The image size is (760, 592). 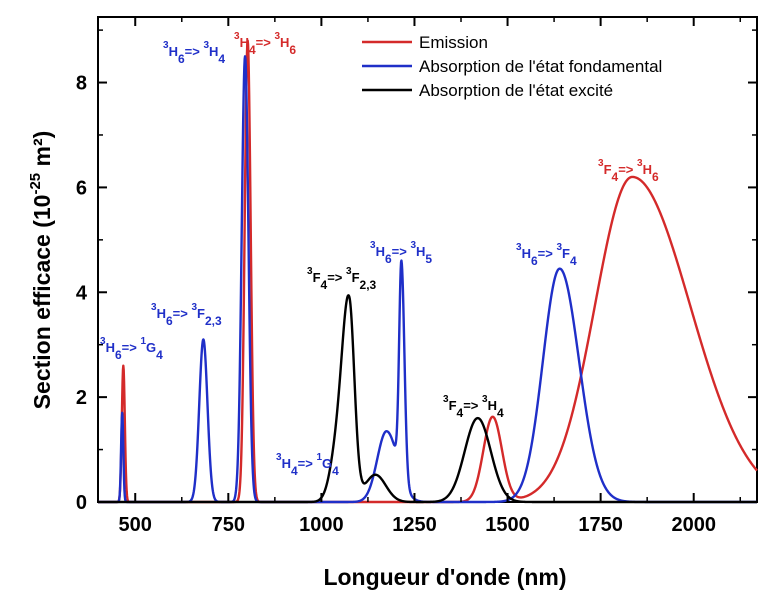 I want to click on x-tick-label-0: 500, so click(x=135, y=525).